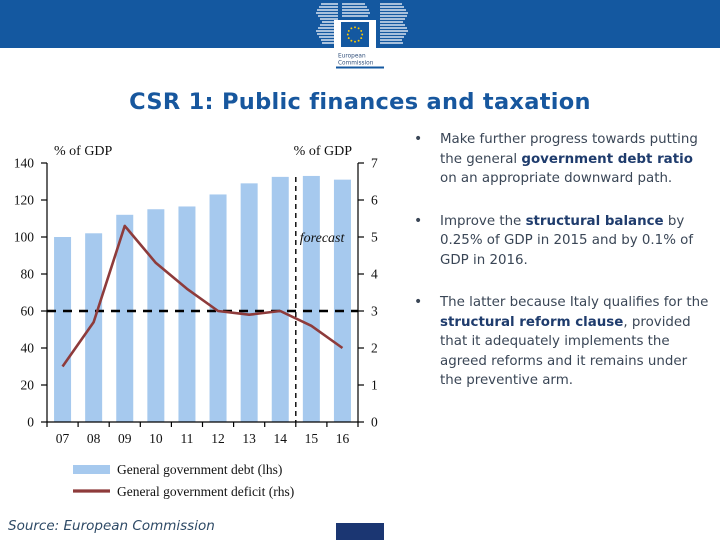 This screenshot has height=540, width=720. Describe the element at coordinates (28, 348) in the screenshot. I see `svg-text: 40` at that location.